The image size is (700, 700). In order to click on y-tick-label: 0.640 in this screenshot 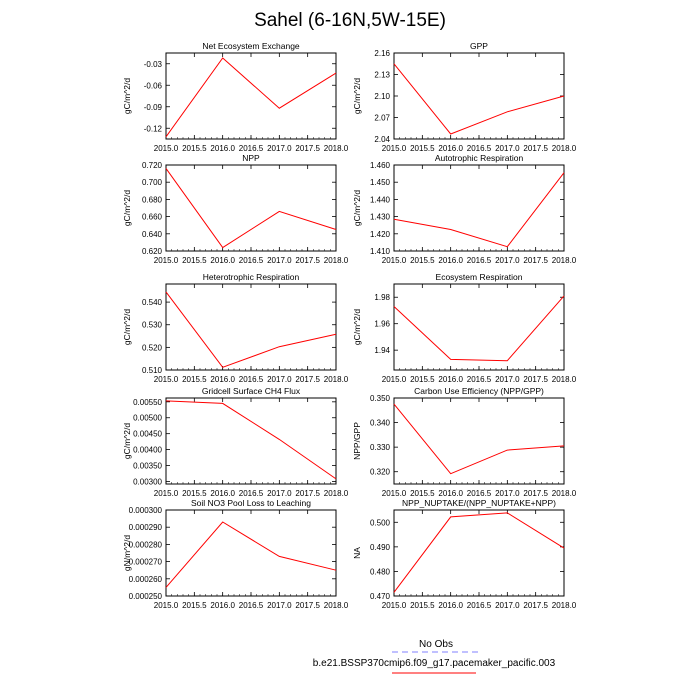, I will do `click(152, 234)`.